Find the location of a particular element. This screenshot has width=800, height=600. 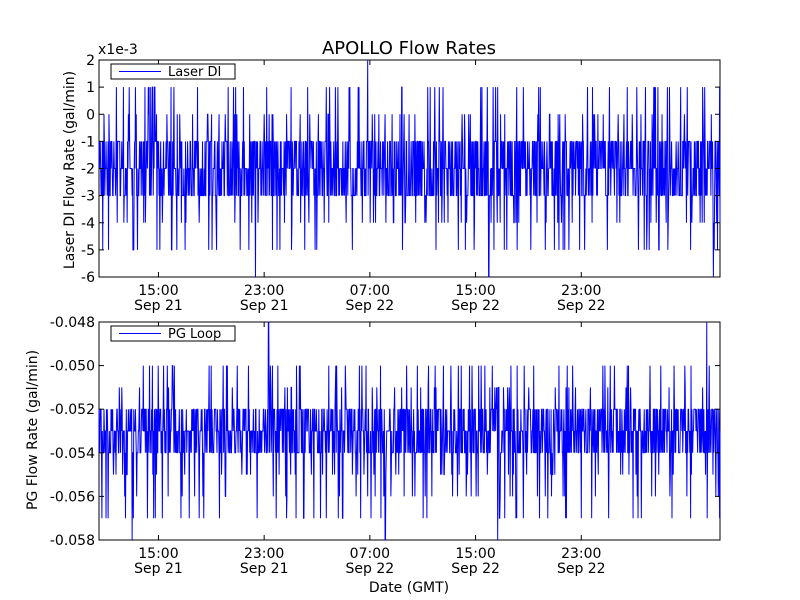

y-tick-label: -0.056 is located at coordinates (72, 497).